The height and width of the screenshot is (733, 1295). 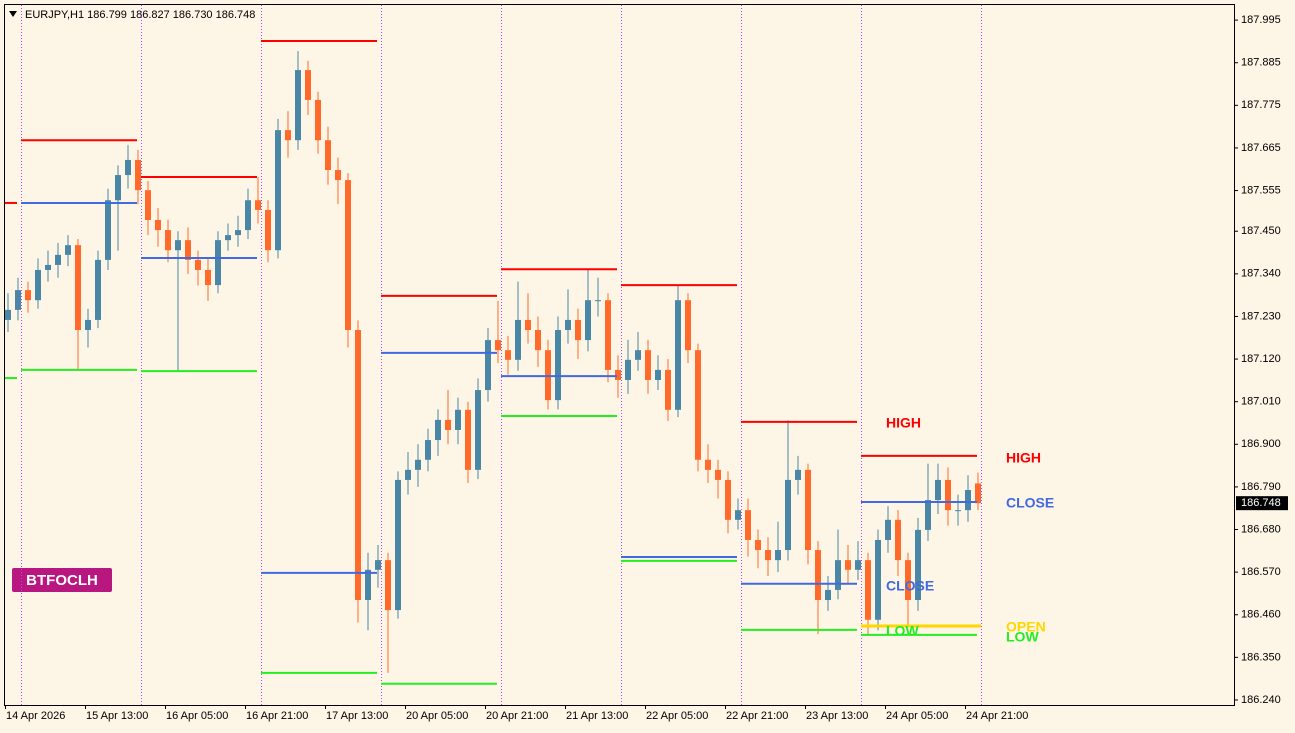 What do you see at coordinates (1261, 148) in the screenshot?
I see `y-tick-label: 187.665` at bounding box center [1261, 148].